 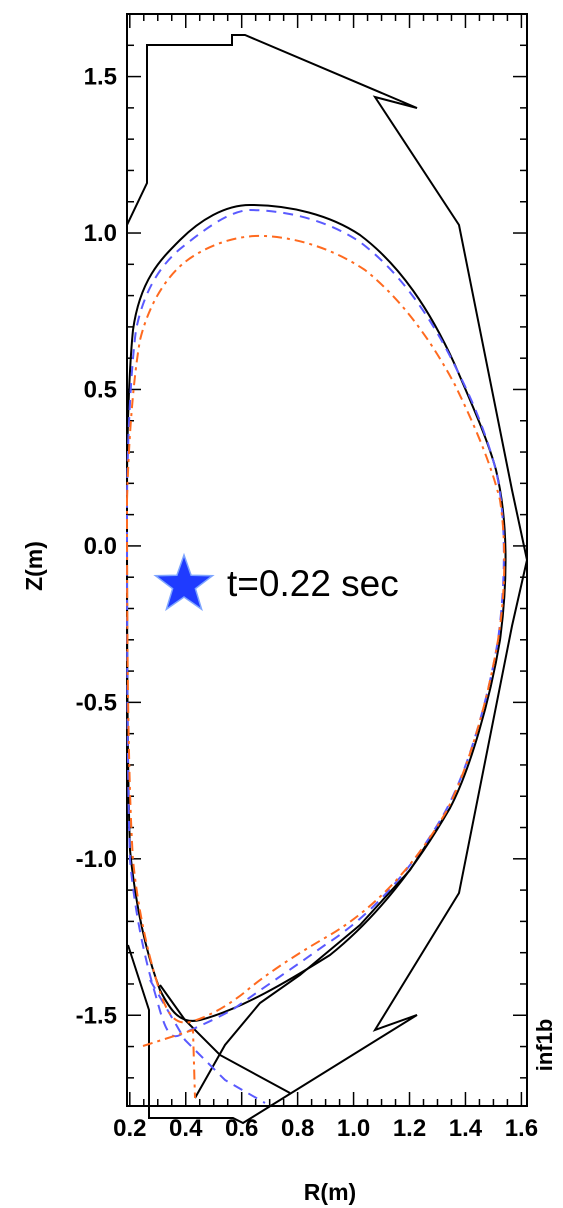 I want to click on y-tick-labels: 1.5 1.0 0.5 0.0 -0.5 -1.0 -1.5, so click(x=96, y=547).